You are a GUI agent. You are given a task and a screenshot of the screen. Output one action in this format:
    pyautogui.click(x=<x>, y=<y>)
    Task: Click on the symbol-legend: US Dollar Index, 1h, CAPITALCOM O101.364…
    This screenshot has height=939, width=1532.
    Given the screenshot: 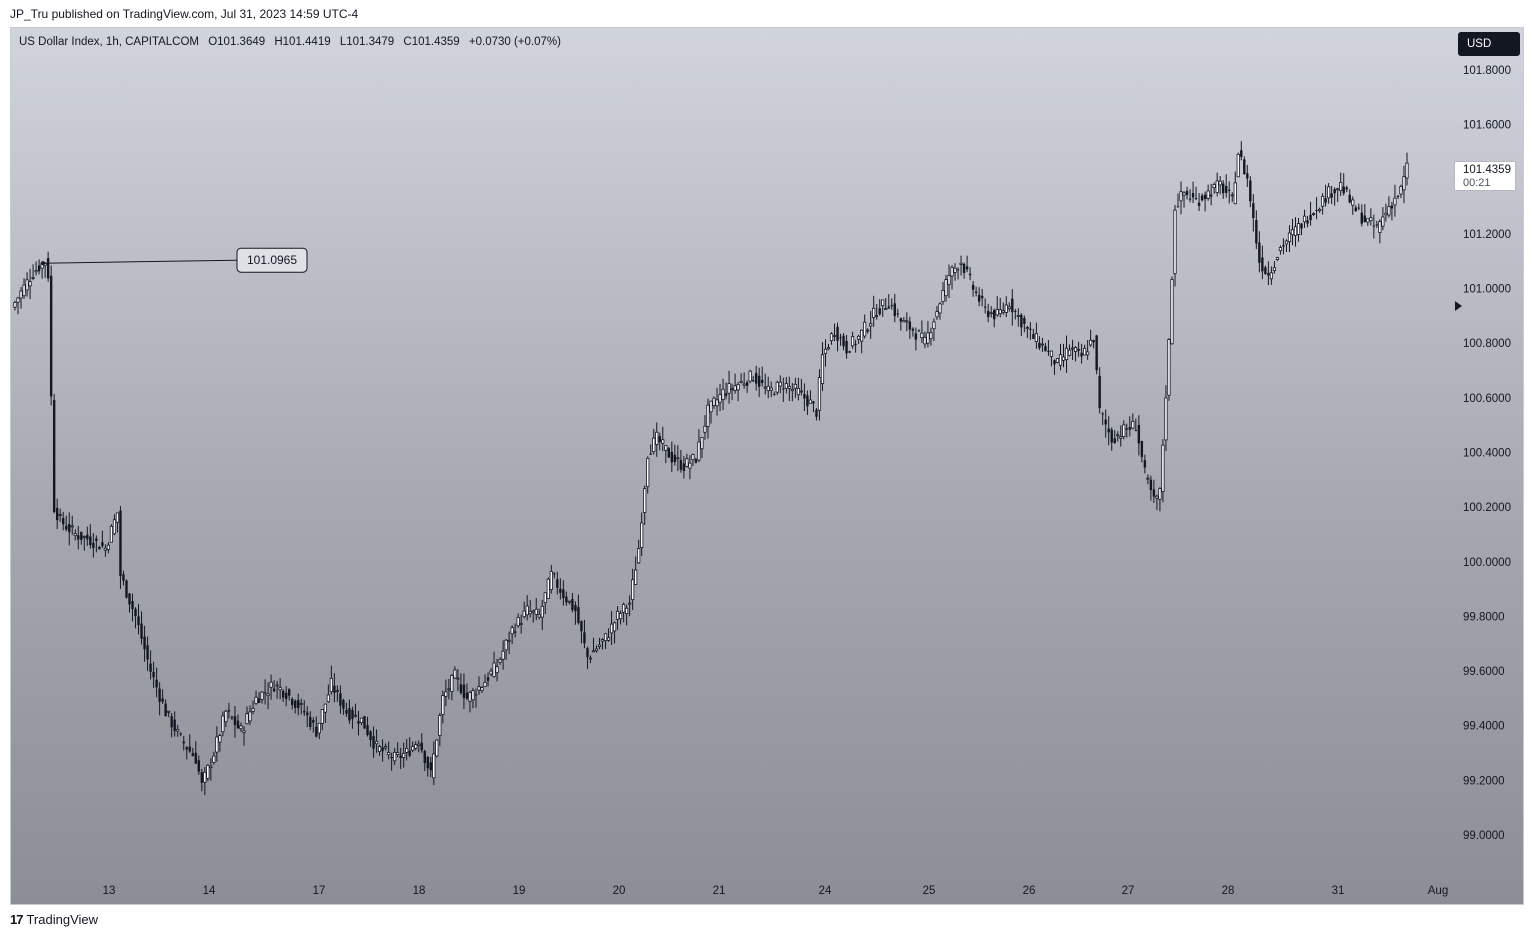 What is the action you would take?
    pyautogui.click(x=293, y=42)
    